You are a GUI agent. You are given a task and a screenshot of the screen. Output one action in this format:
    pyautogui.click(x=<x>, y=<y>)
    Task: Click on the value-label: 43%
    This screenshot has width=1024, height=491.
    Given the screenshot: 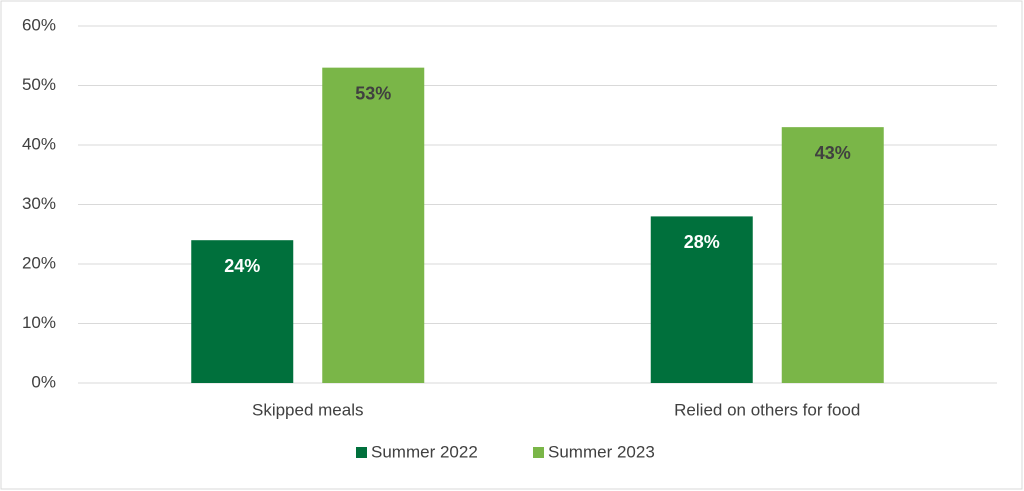 What is the action you would take?
    pyautogui.click(x=833, y=153)
    